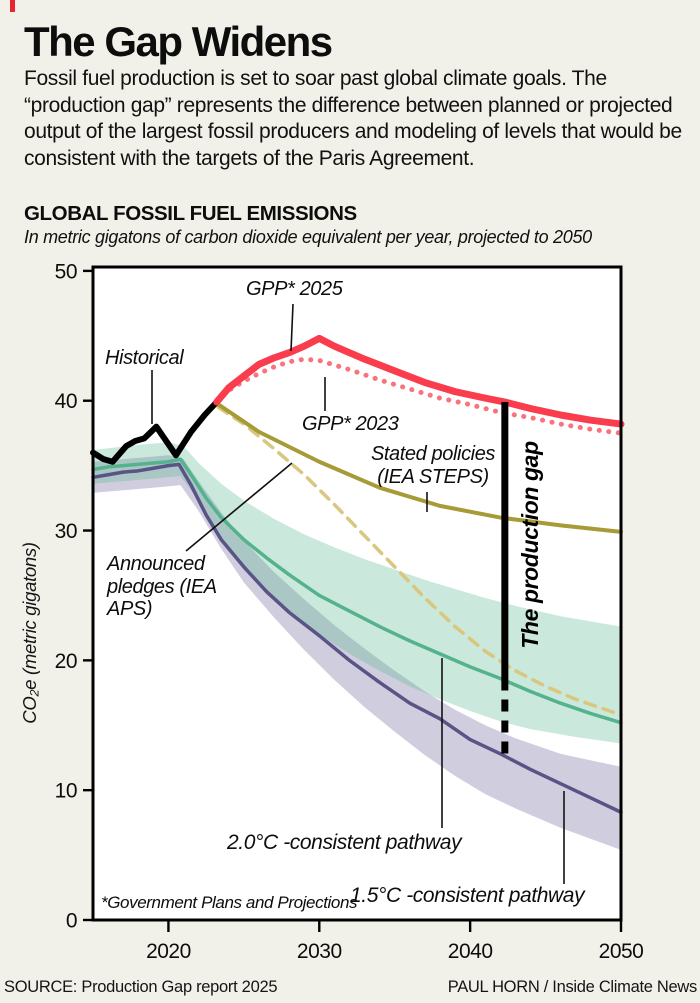 This screenshot has width=700, height=1003. What do you see at coordinates (66, 661) in the screenshot?
I see `y-tick-label: 20` at bounding box center [66, 661].